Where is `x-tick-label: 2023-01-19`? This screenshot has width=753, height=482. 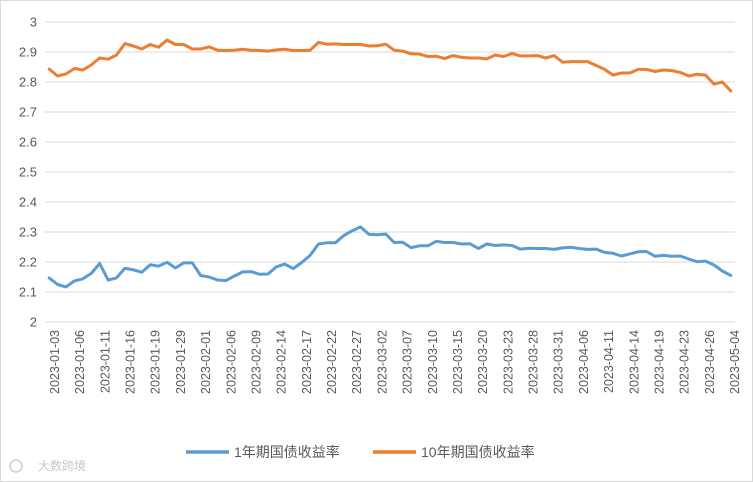 x-tick-label: 2023-01-19 is located at coordinates (156, 362).